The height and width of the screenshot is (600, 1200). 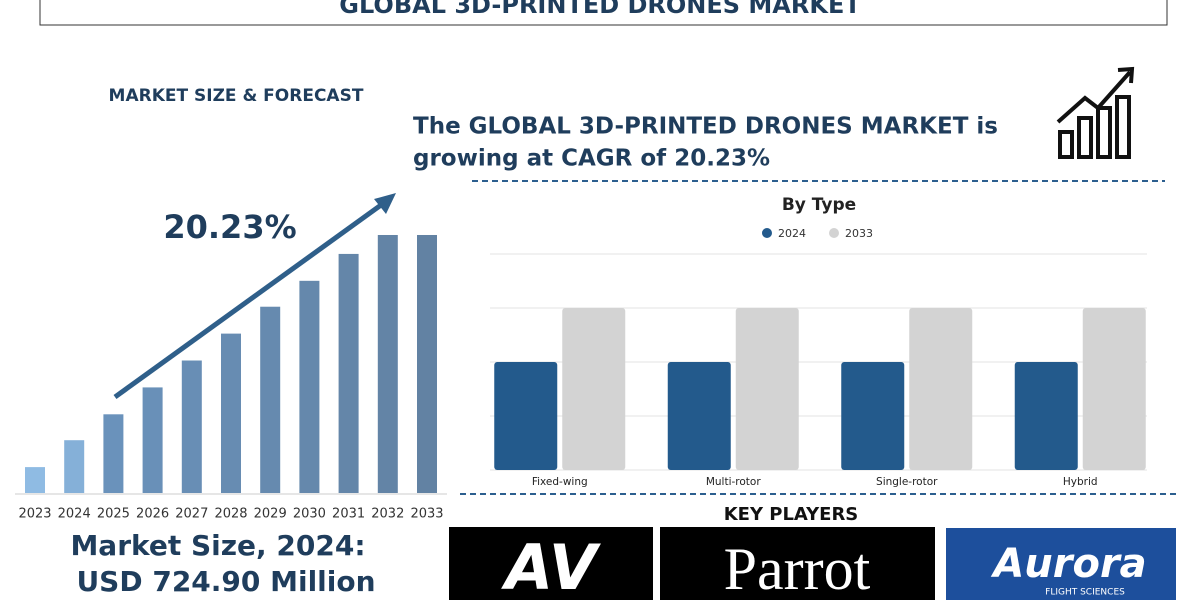 What do you see at coordinates (792, 233) in the screenshot?
I see `legend-label: 2024` at bounding box center [792, 233].